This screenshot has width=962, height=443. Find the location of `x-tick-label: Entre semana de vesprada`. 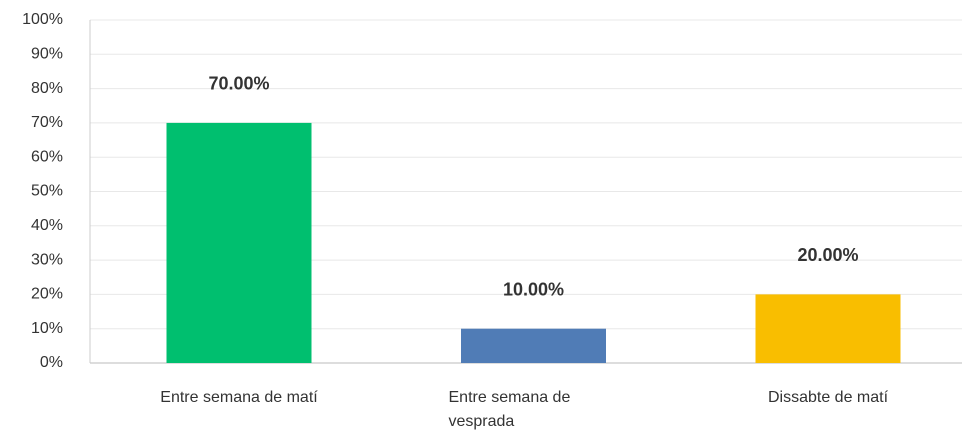

x-tick-label: Entre semana de vesprada is located at coordinates (509, 409).